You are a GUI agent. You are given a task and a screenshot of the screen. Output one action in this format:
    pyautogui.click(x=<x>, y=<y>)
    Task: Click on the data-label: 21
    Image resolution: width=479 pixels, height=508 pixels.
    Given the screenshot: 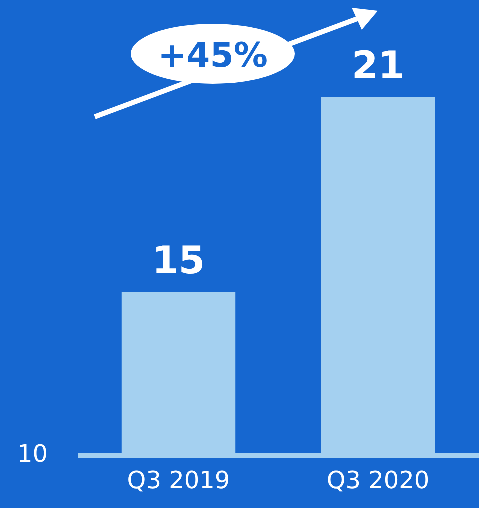 What is the action you would take?
    pyautogui.click(x=378, y=66)
    